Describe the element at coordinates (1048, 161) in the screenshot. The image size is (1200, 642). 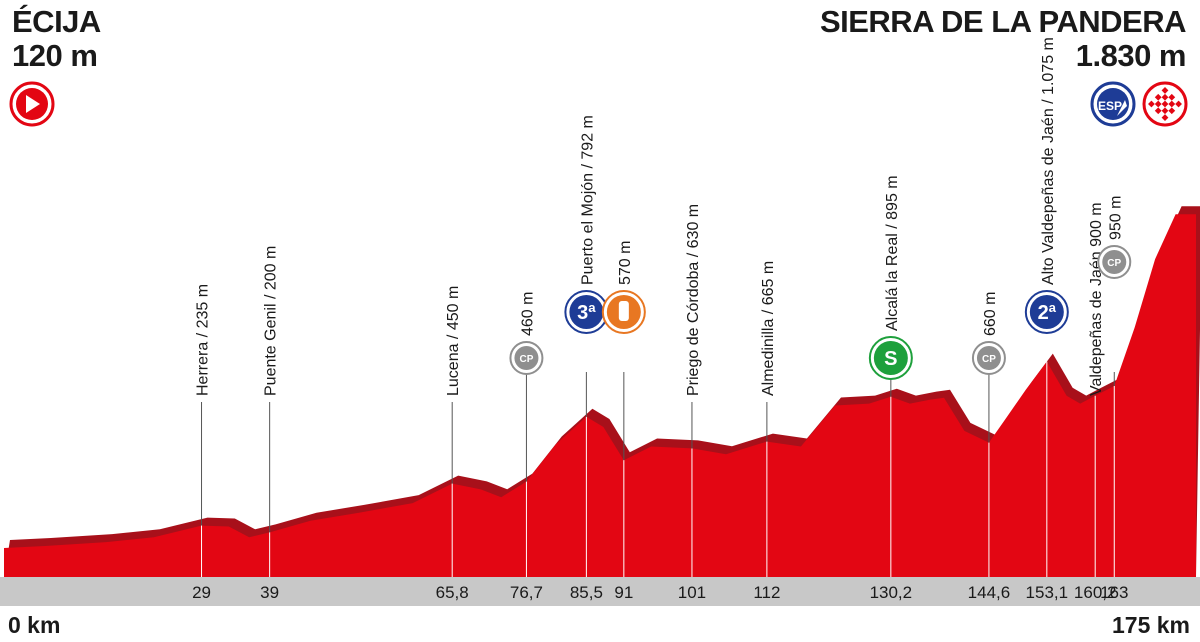
I see `waypoint-label: Alto Valdepeñas de Jaén / 1.075 m` at that location.